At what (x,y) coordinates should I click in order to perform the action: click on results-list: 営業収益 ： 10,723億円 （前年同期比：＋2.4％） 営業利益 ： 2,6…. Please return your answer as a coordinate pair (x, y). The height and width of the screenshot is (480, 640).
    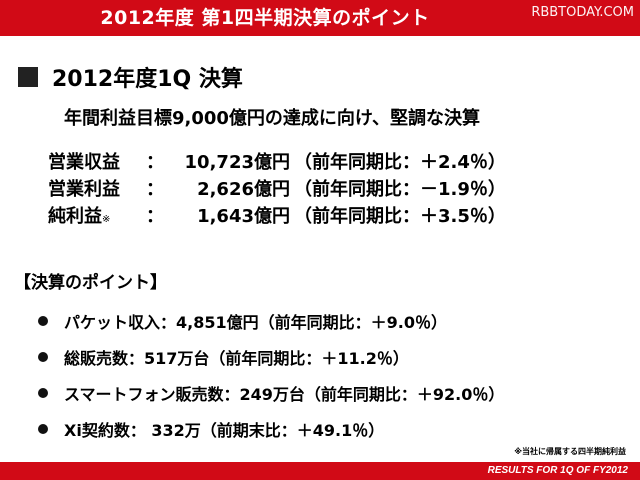
    Looking at the image, I should click on (328, 188).